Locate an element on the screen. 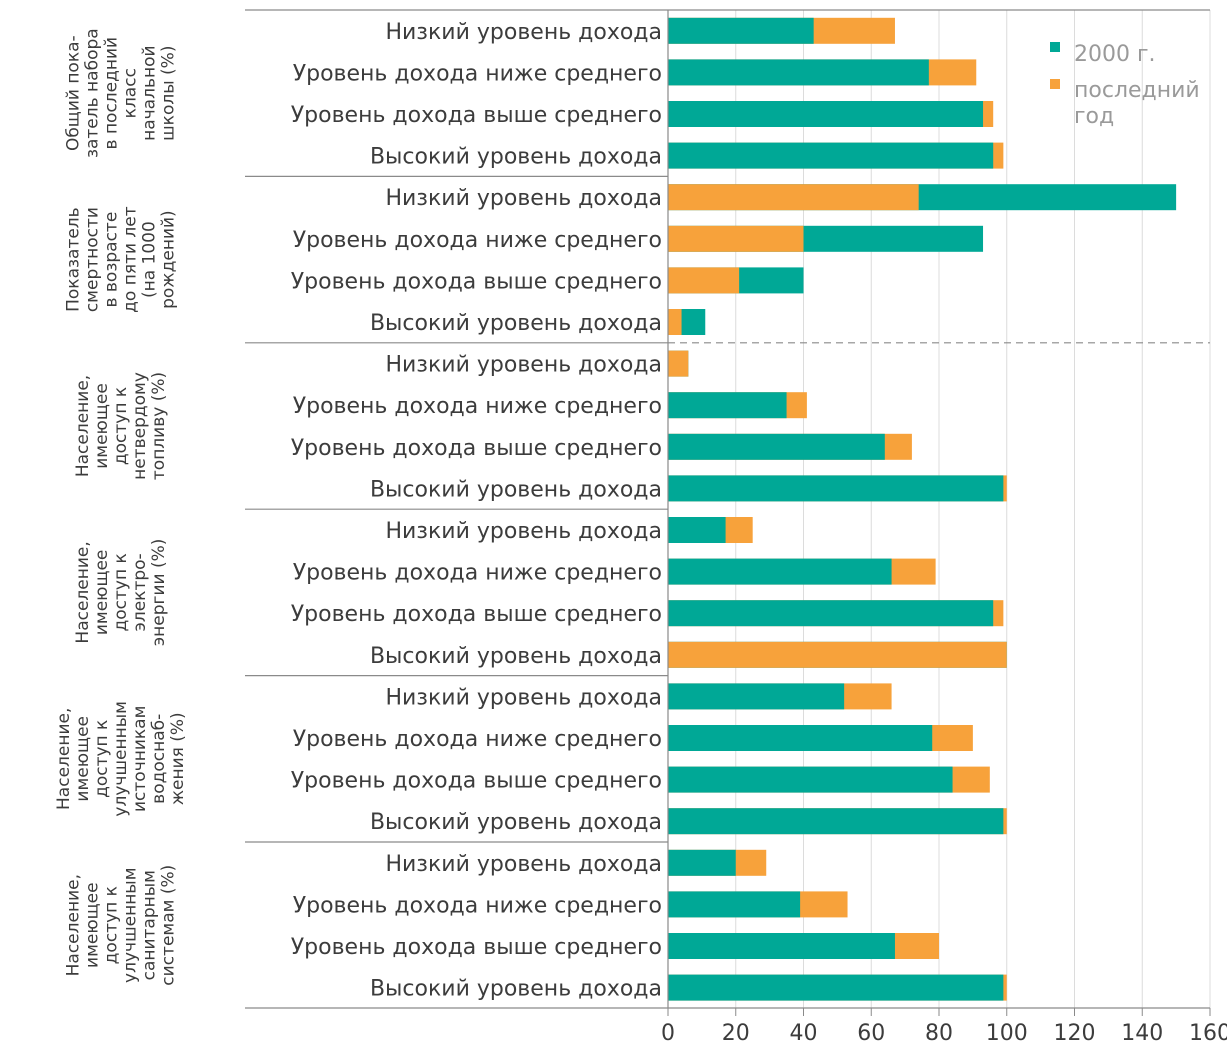 The width and height of the screenshot is (1227, 1048). x-tick-label: 20 is located at coordinates (736, 1033).